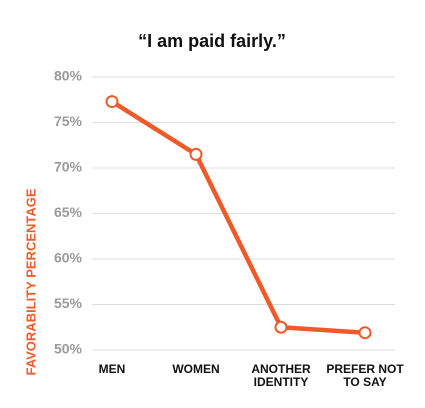  Describe the element at coordinates (365, 375) in the screenshot. I see `x-tick-label: PREFER NOT TO SAY` at that location.